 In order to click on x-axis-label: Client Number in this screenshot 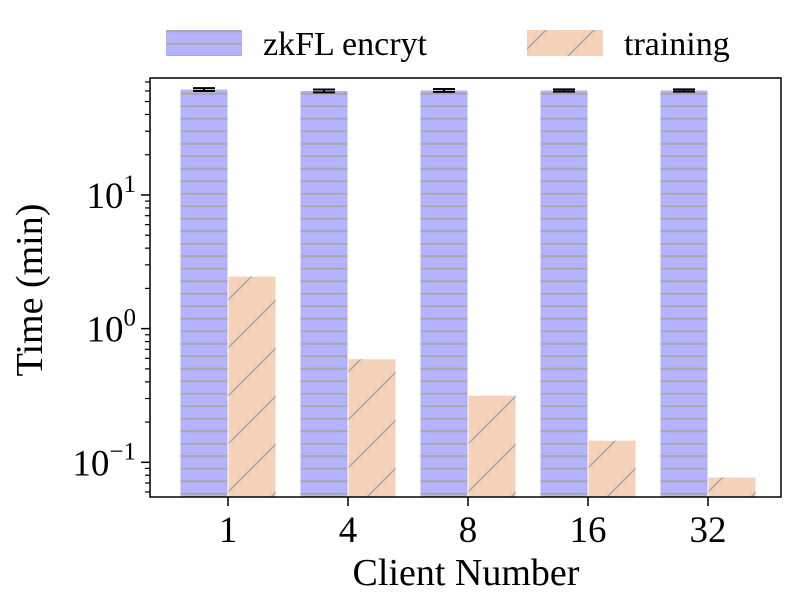, I will do `click(466, 573)`.